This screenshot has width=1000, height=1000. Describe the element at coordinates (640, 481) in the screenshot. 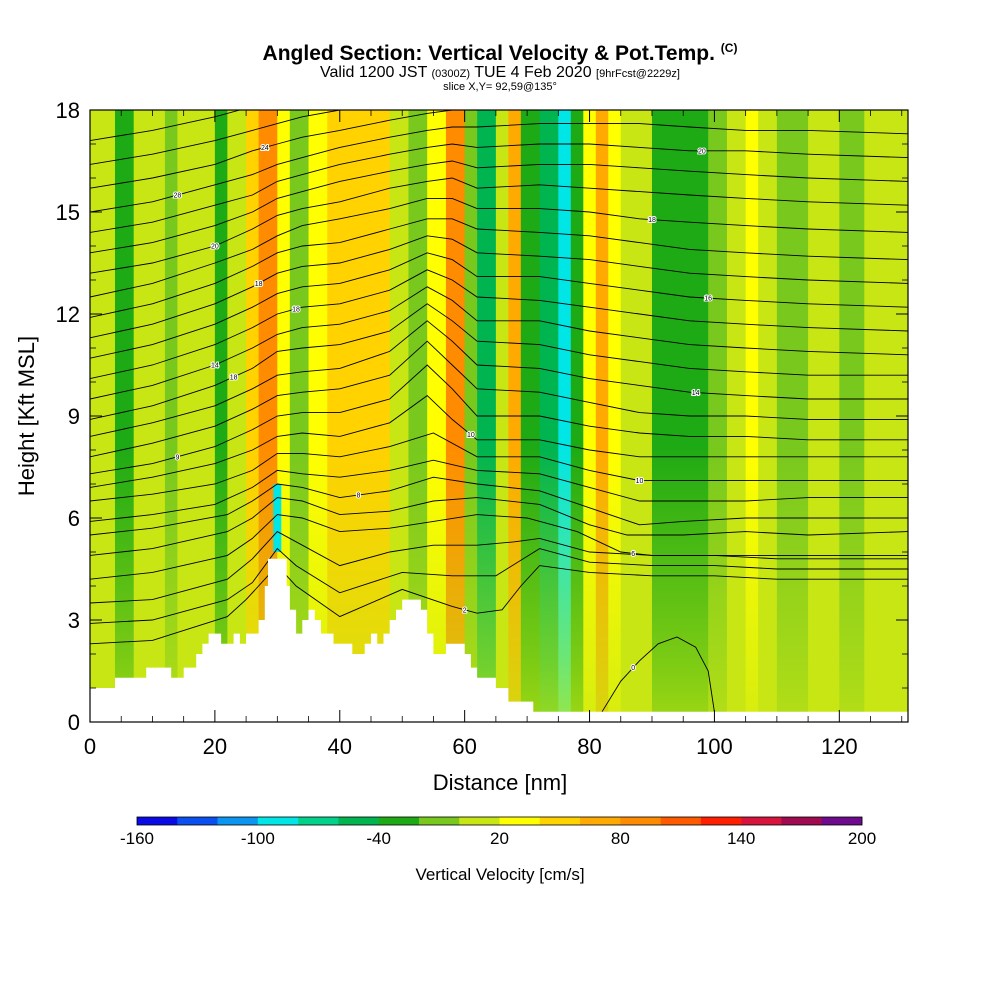

I see `isentrope-label-8: 10` at that location.